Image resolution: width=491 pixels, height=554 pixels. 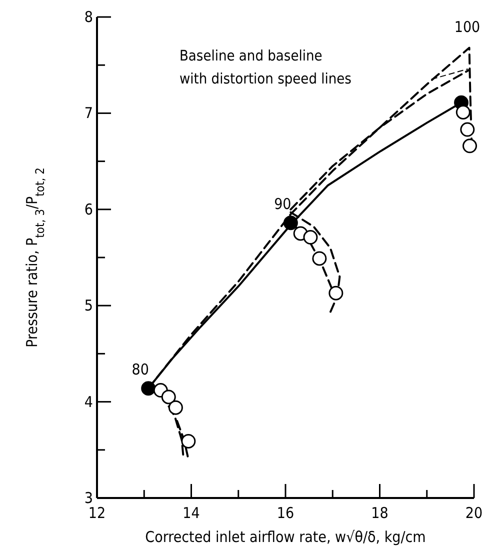 What do you see at coordinates (88, 209) in the screenshot?
I see `y-tick-label: 6` at bounding box center [88, 209].